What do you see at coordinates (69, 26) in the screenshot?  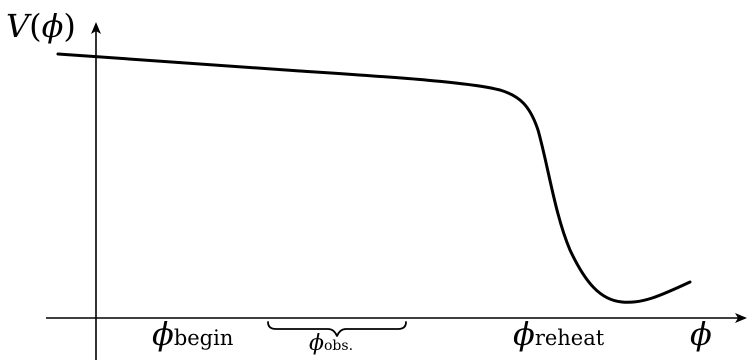 I see `y-axis-label-close-paren: )` at bounding box center [69, 26].